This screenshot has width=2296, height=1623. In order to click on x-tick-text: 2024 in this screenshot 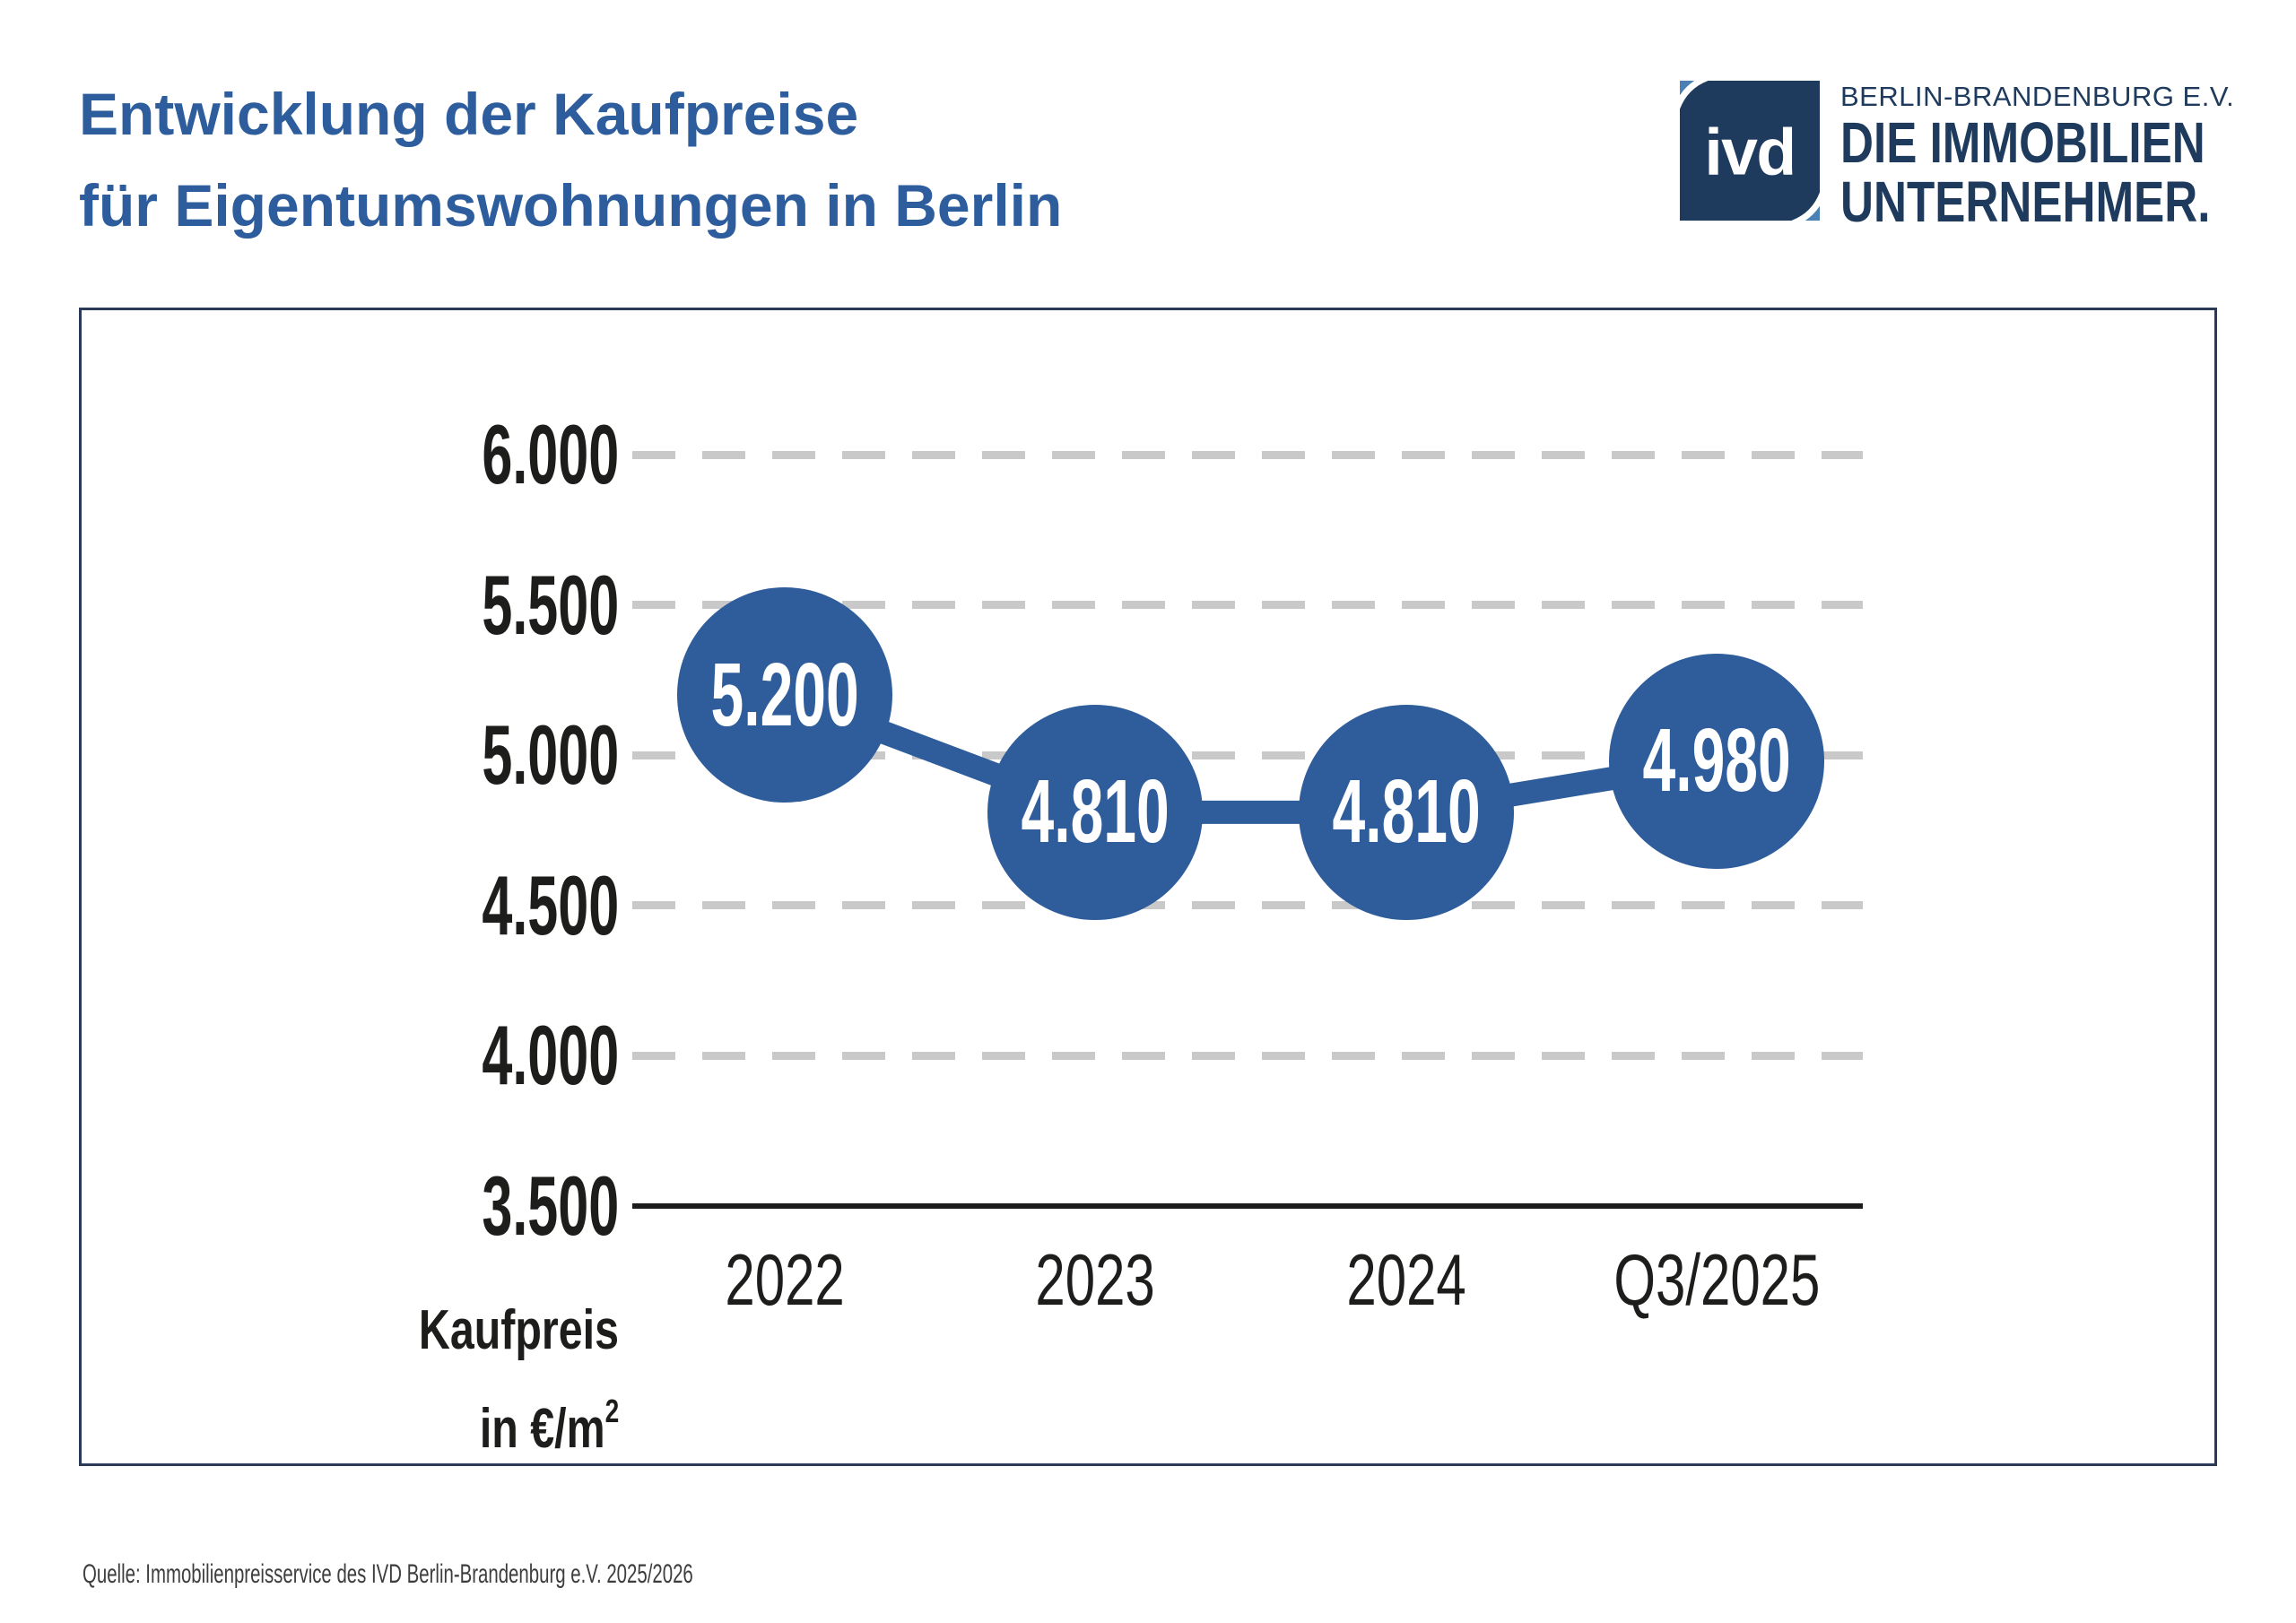, I will do `click(1405, 1280)`.